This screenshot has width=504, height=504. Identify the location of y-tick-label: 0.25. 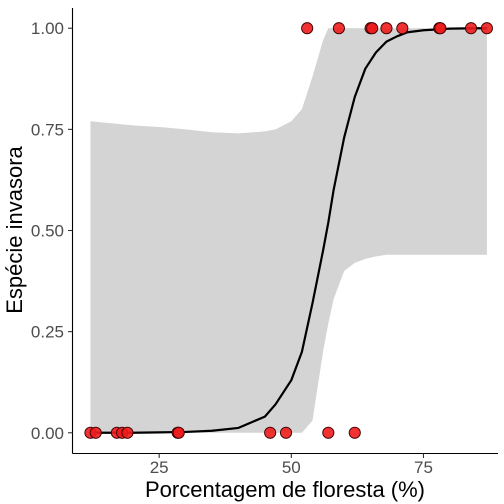
(47, 332).